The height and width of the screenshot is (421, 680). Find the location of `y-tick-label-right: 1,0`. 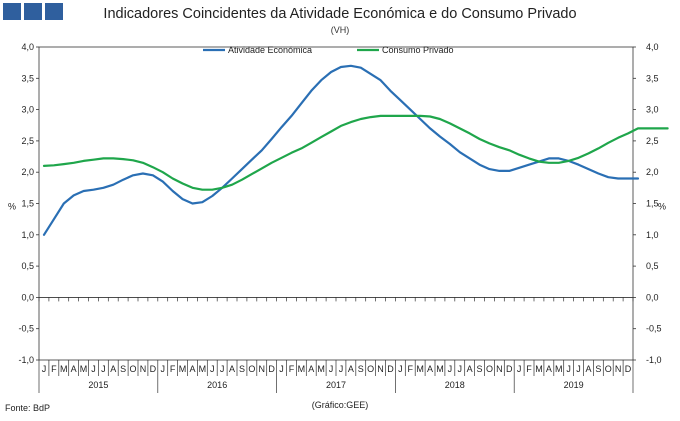

y-tick-label-right: 1,0 is located at coordinates (652, 235).